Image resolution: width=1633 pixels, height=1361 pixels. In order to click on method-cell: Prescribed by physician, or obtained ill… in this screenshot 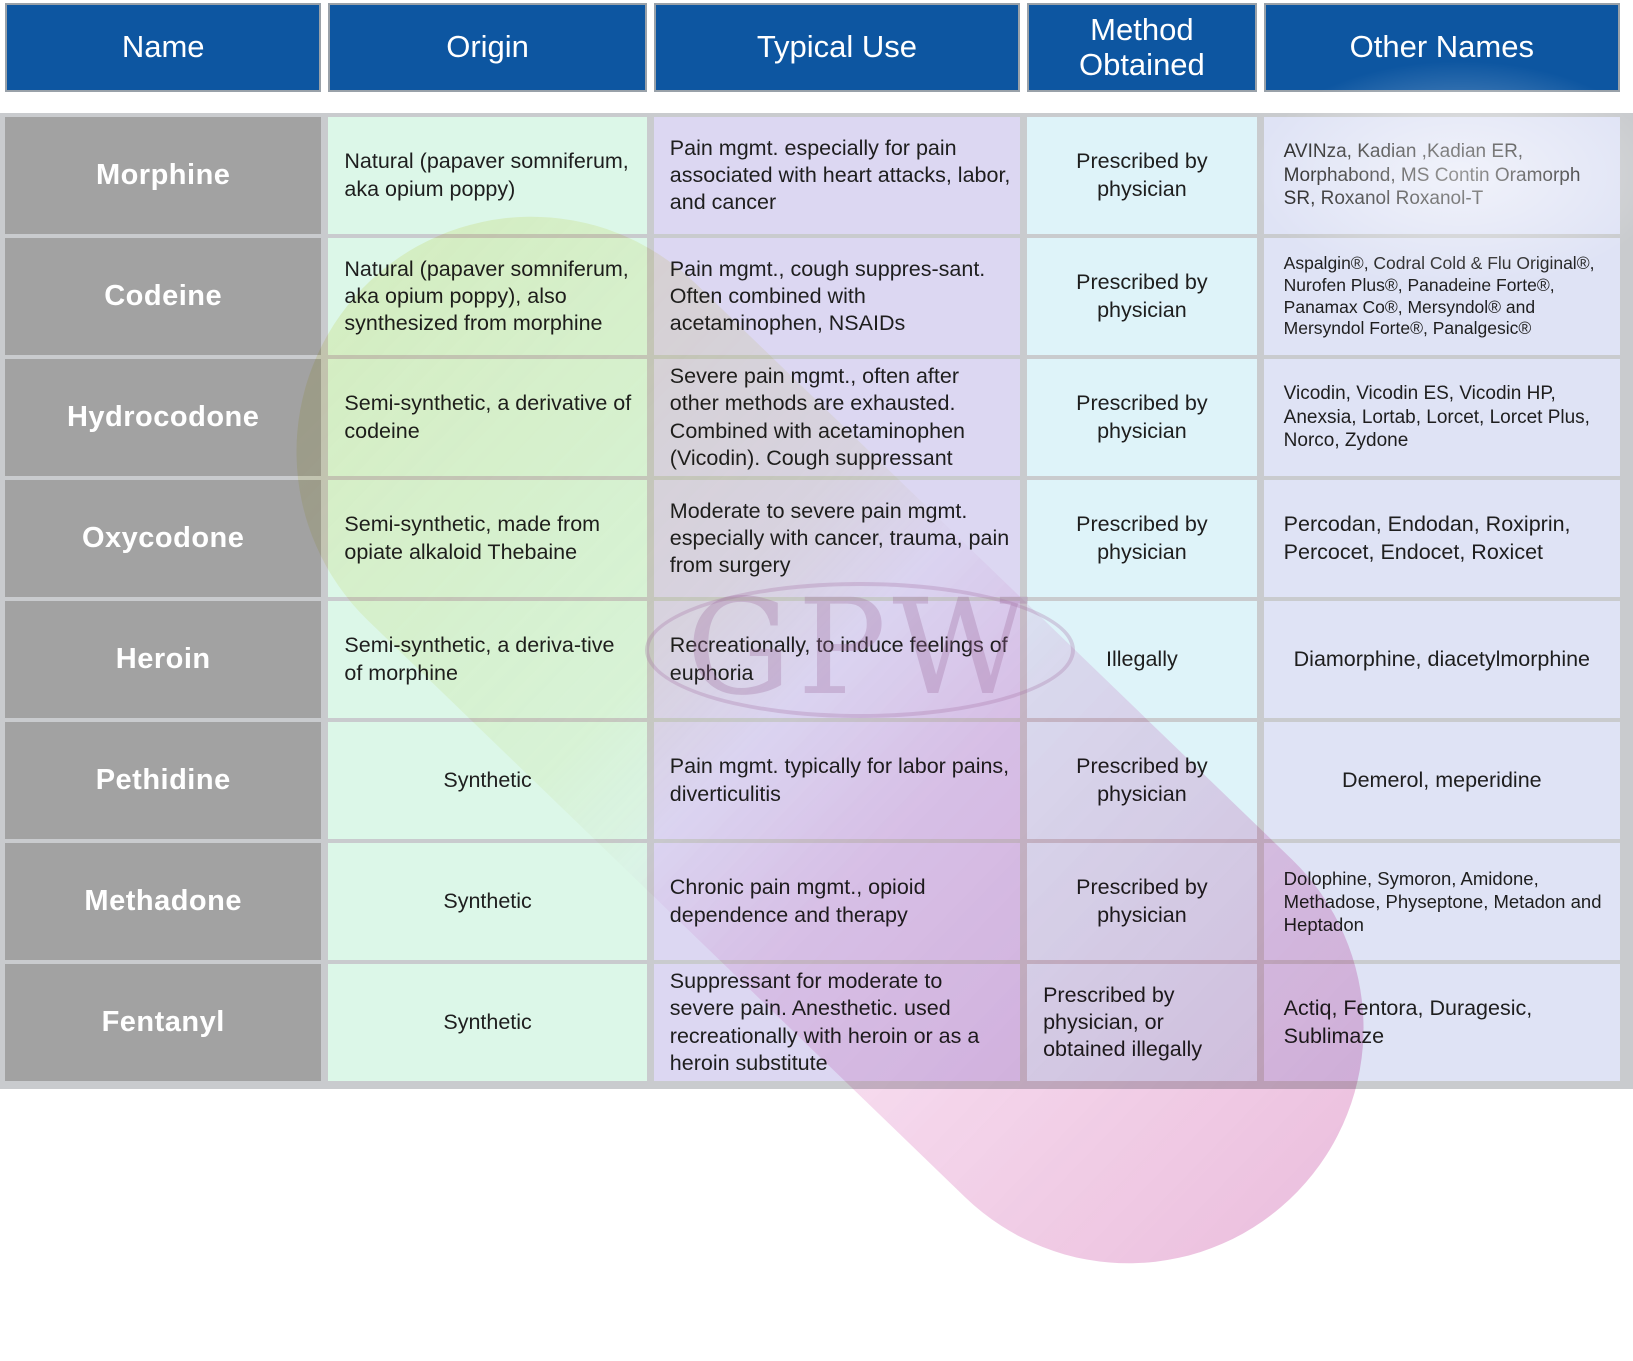, I will do `click(1142, 1022)`.